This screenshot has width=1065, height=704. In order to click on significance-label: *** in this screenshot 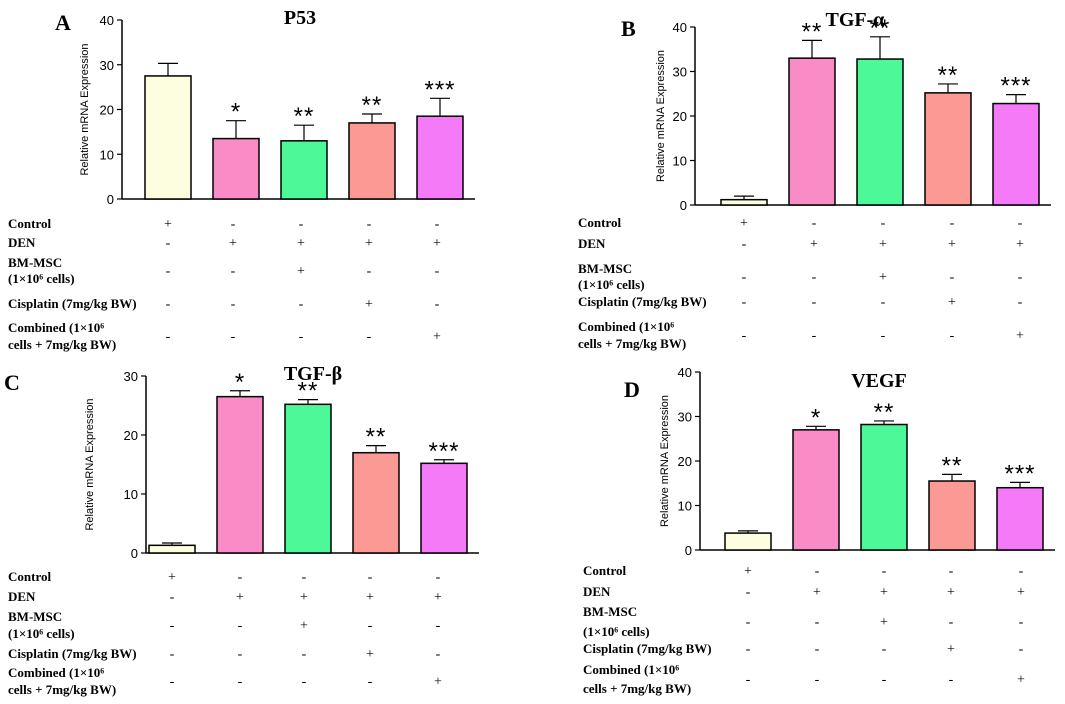, I will do `click(443, 451)`.